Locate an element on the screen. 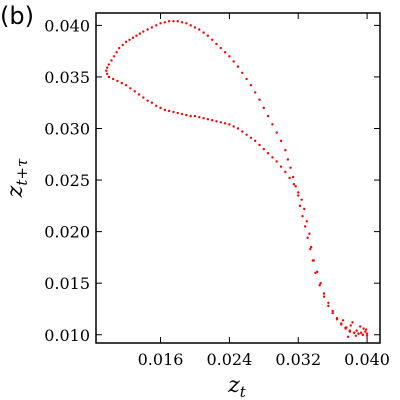  y-tick-label: 0.020 is located at coordinates (67, 232).